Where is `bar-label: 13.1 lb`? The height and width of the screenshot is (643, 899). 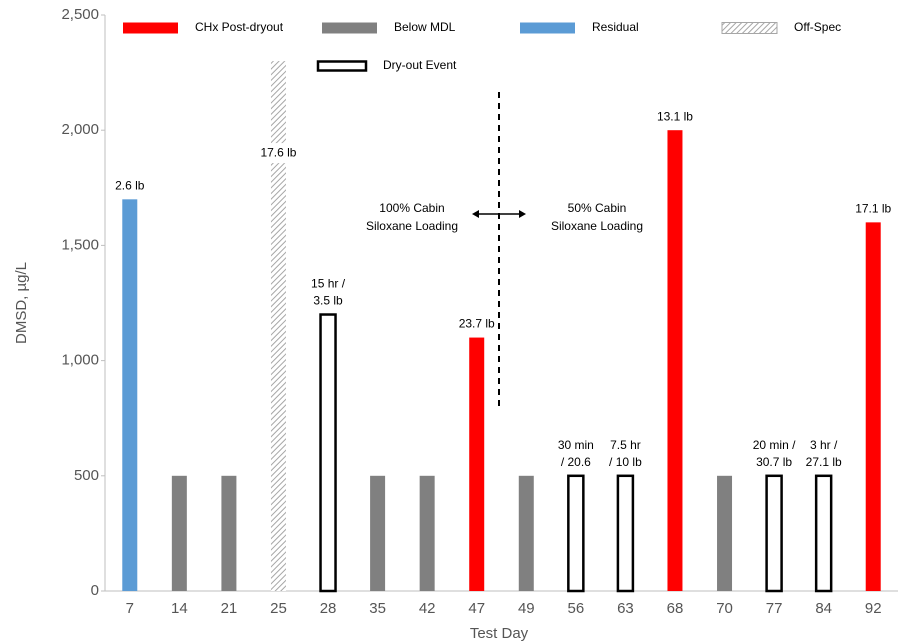 bar-label: 13.1 lb is located at coordinates (675, 116).